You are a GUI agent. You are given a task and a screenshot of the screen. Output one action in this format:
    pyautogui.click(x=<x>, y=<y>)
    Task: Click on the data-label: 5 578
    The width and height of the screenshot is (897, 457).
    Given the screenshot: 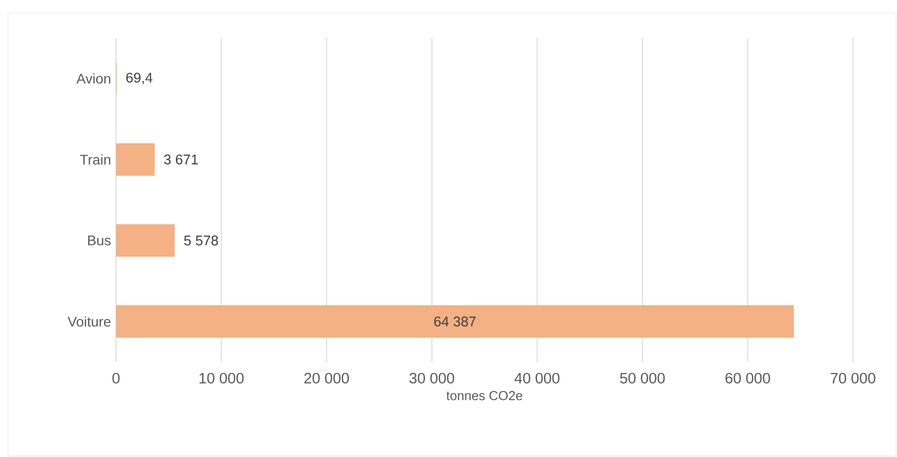 What is the action you would take?
    pyautogui.click(x=201, y=241)
    